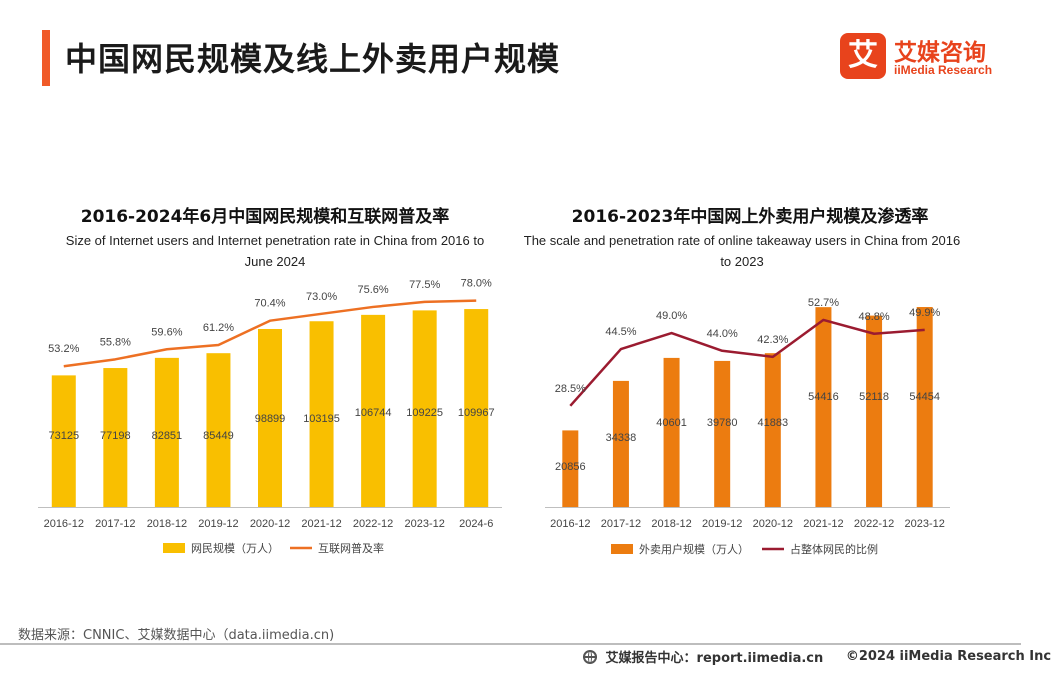 The width and height of the screenshot is (1059, 684). Describe the element at coordinates (694, 549) in the screenshot. I see `legend-label: 外卖用户规模（万人）` at that location.